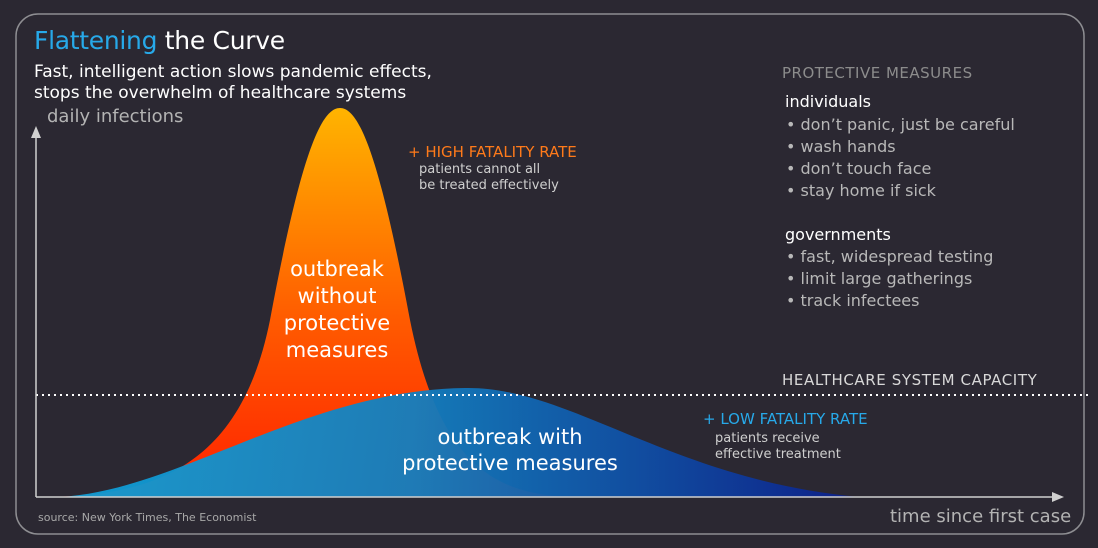 Image resolution: width=1098 pixels, height=548 pixels. What do you see at coordinates (879, 278) in the screenshot?
I see `measure-item: • limit large gatherings` at bounding box center [879, 278].